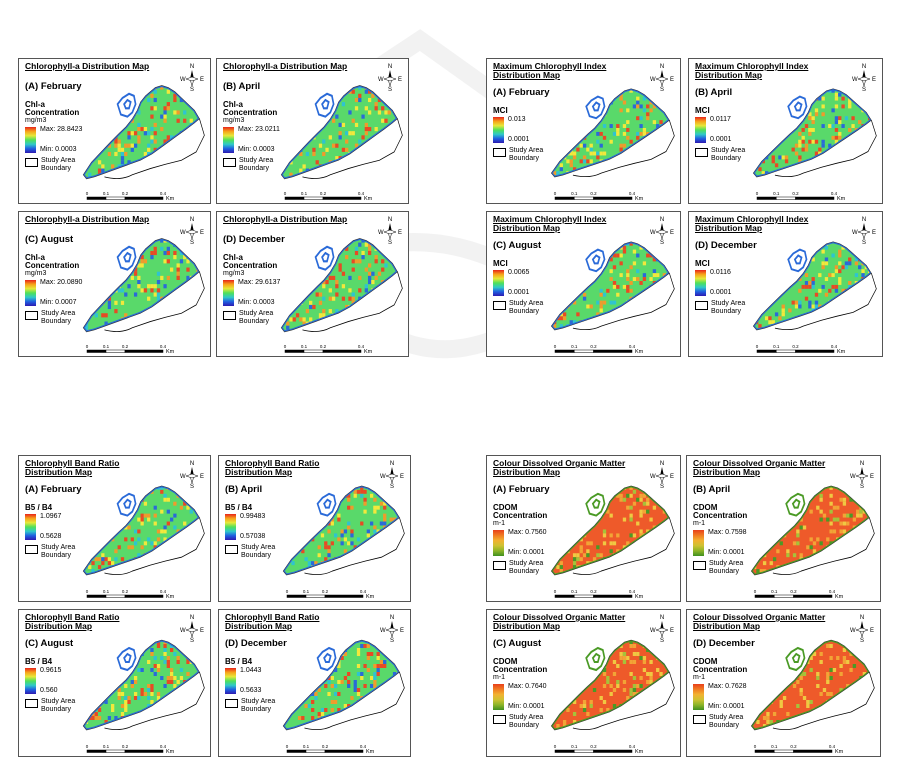  I want to click on panel-label: (D) December, so click(726, 245).